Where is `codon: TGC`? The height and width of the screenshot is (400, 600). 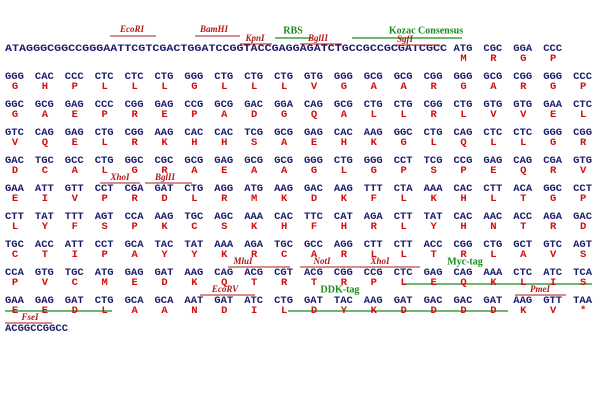 codon: TGC is located at coordinates (45, 161).